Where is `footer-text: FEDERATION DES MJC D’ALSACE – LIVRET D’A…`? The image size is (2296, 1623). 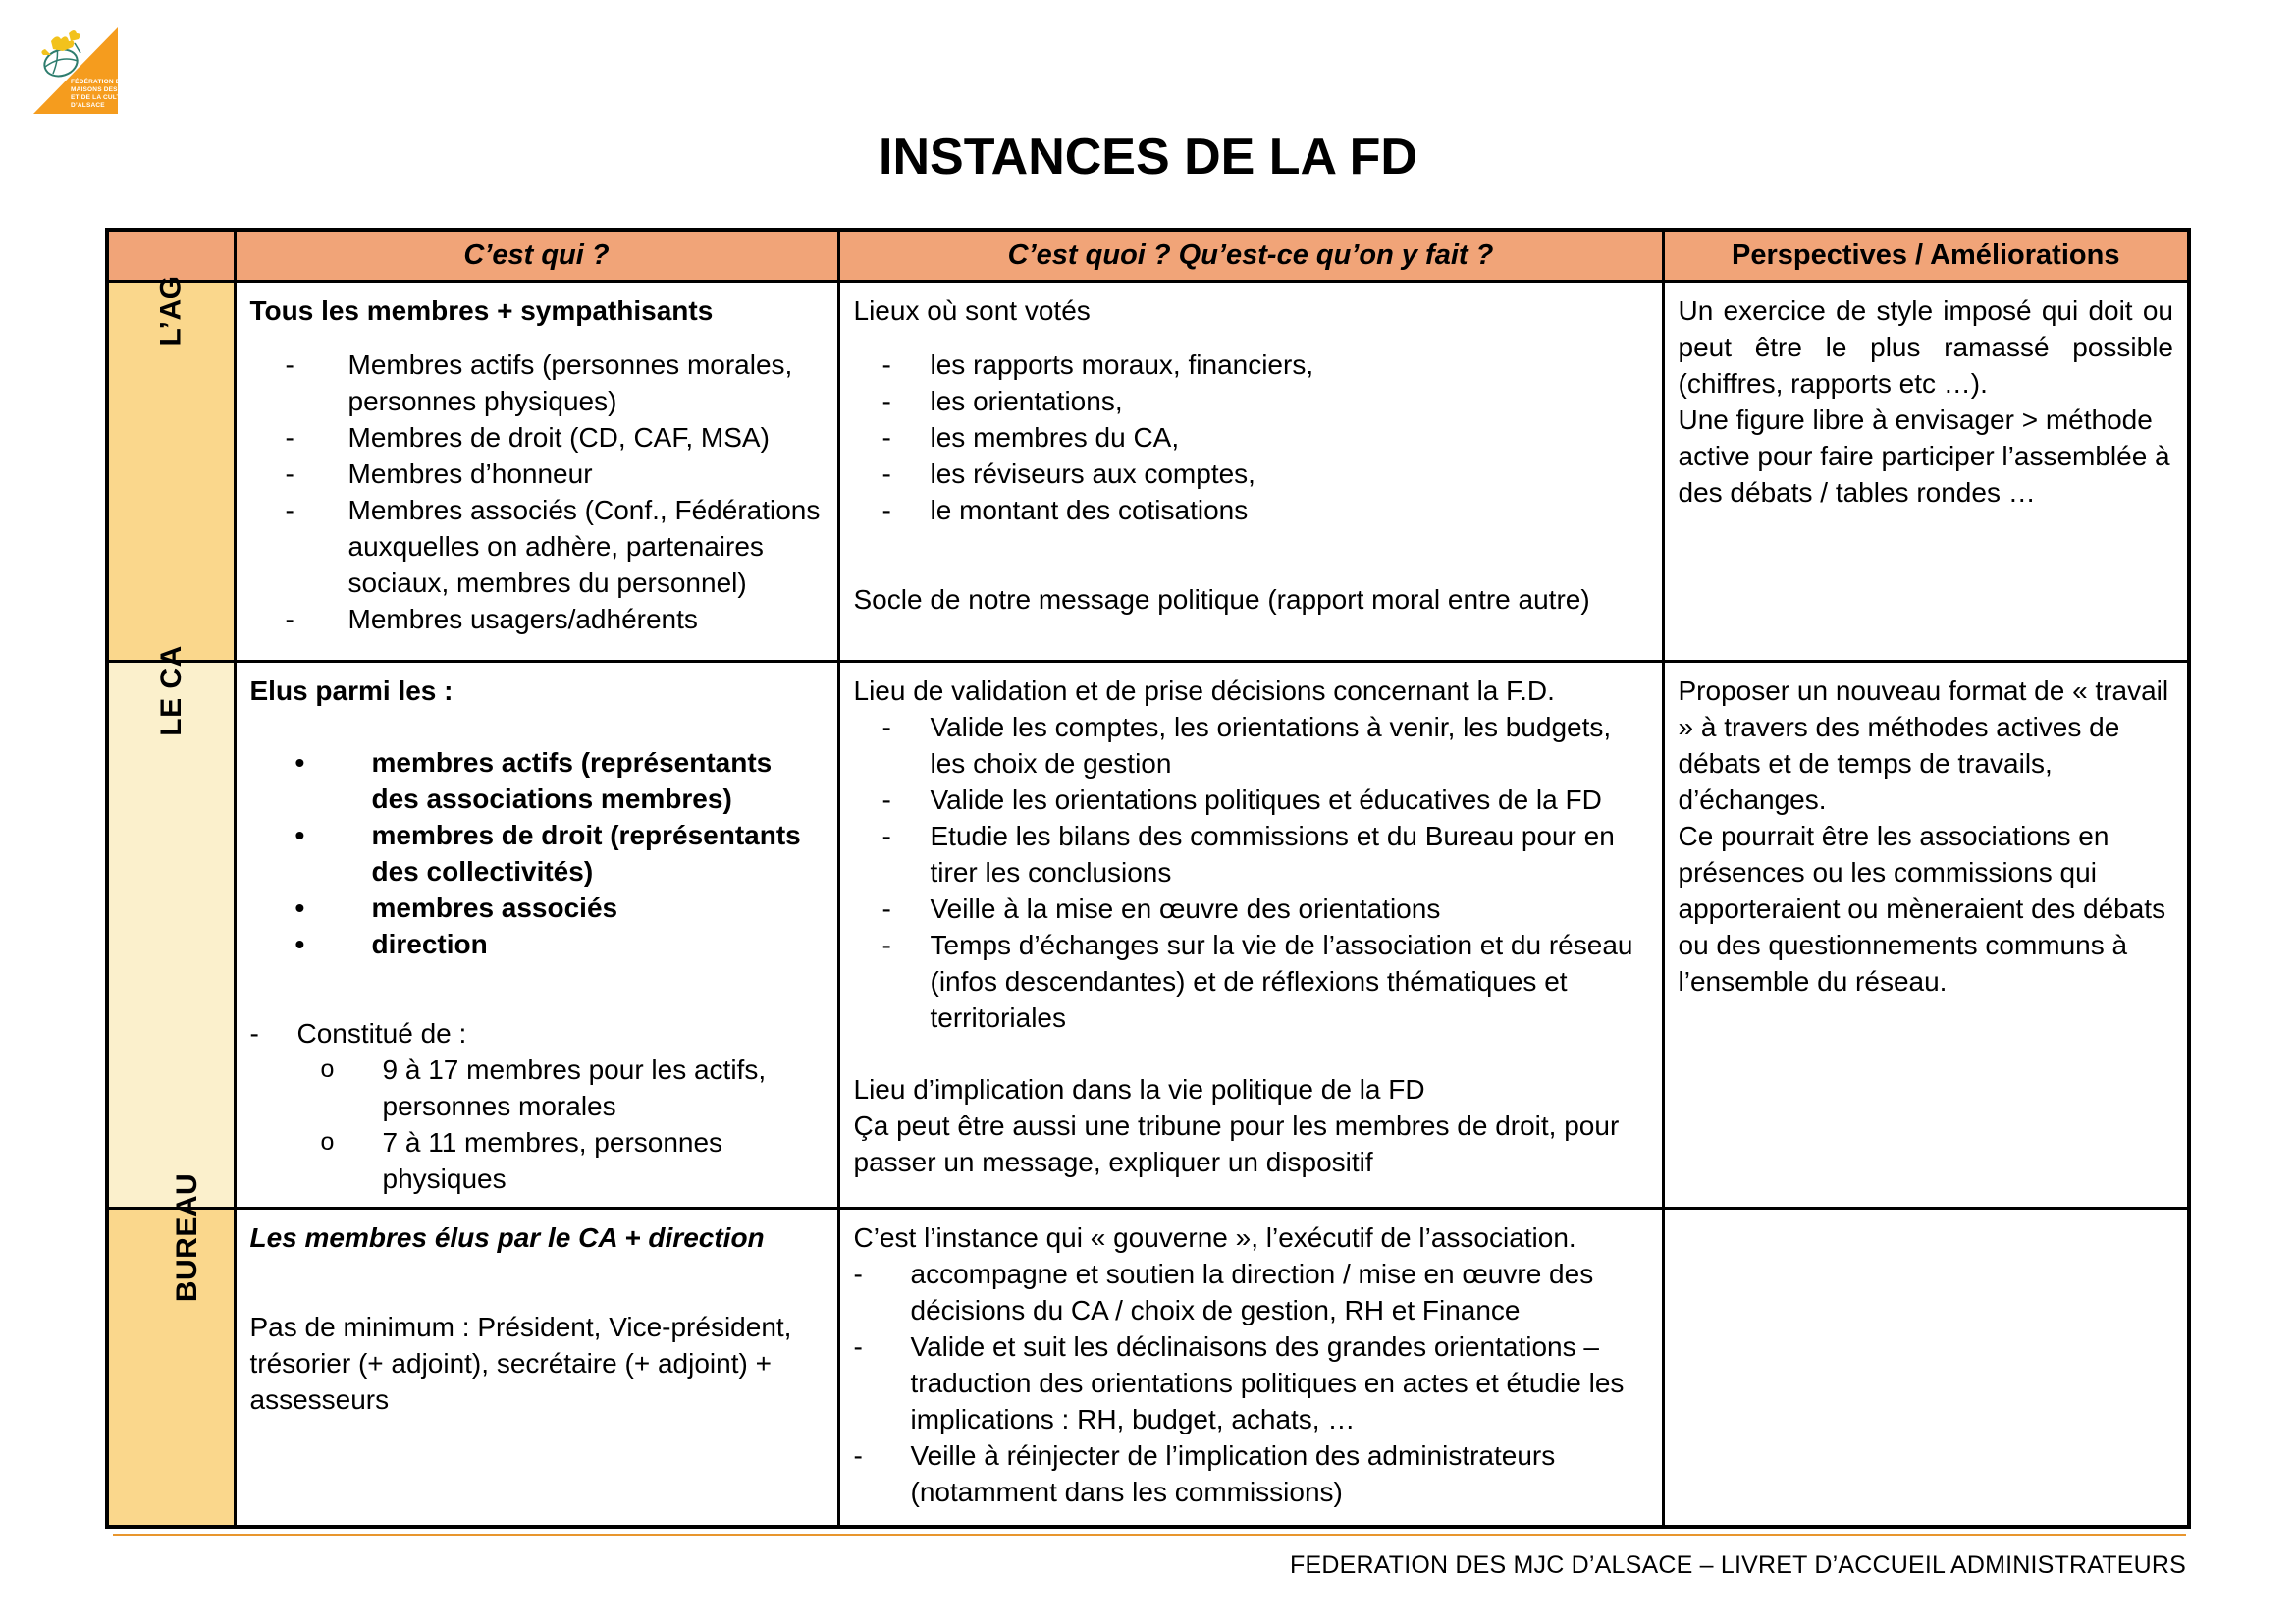
footer-text: FEDERATION DES MJC D’ALSACE – LIVRET D’A… is located at coordinates (1737, 1565).